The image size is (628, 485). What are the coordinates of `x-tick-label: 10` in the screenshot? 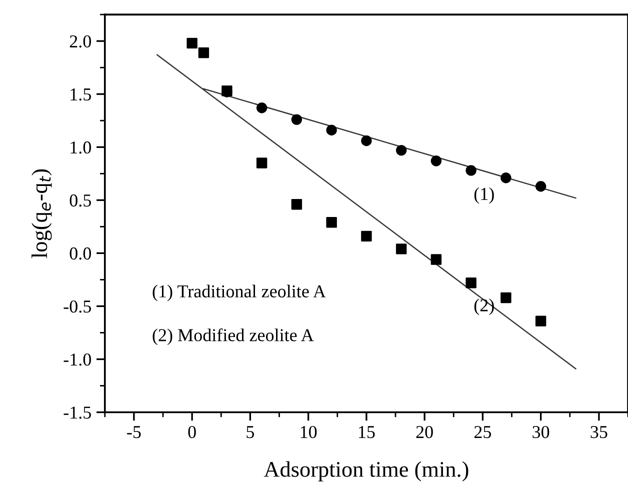 It's located at (308, 432).